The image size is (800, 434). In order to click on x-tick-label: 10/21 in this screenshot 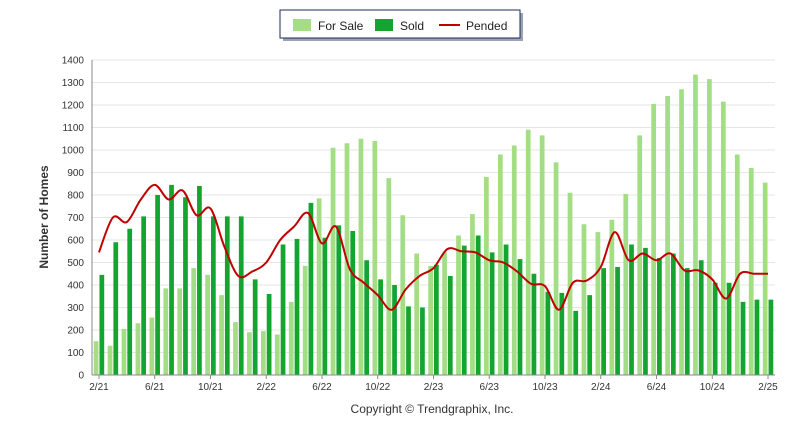, I will do `click(210, 387)`.